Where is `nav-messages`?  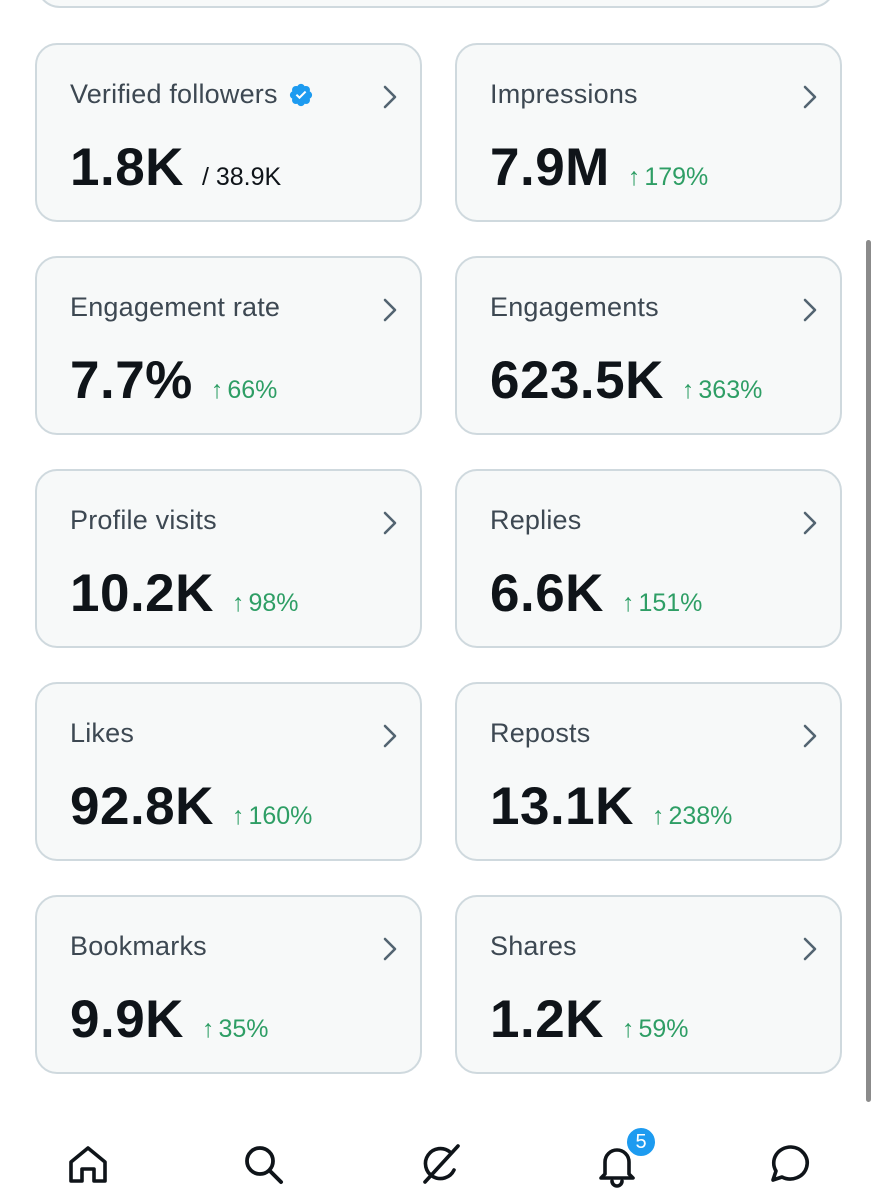
nav-messages is located at coordinates (791, 1164).